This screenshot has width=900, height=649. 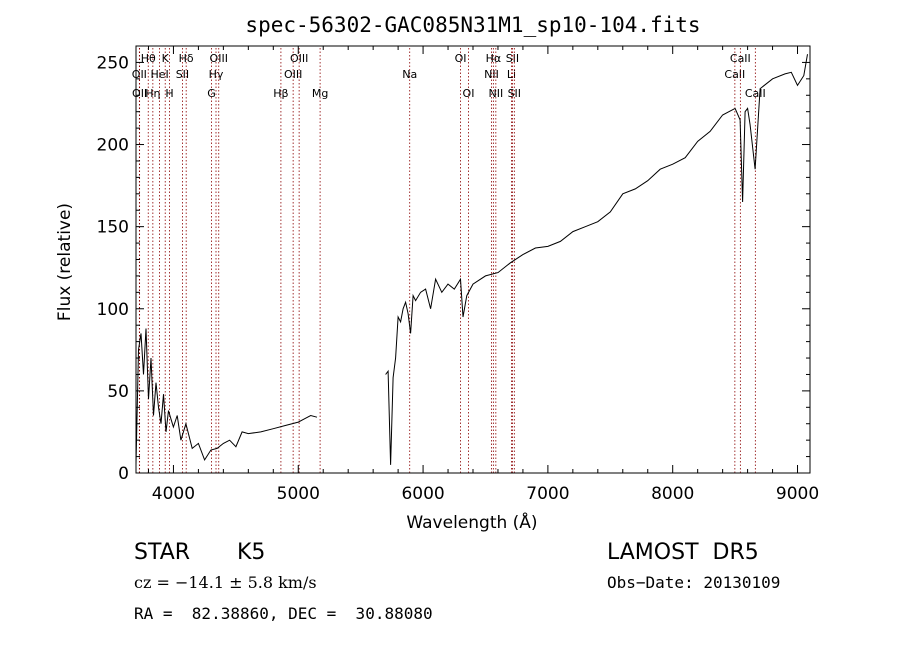 I want to click on line-marker-label-21: NII, so click(x=495, y=93).